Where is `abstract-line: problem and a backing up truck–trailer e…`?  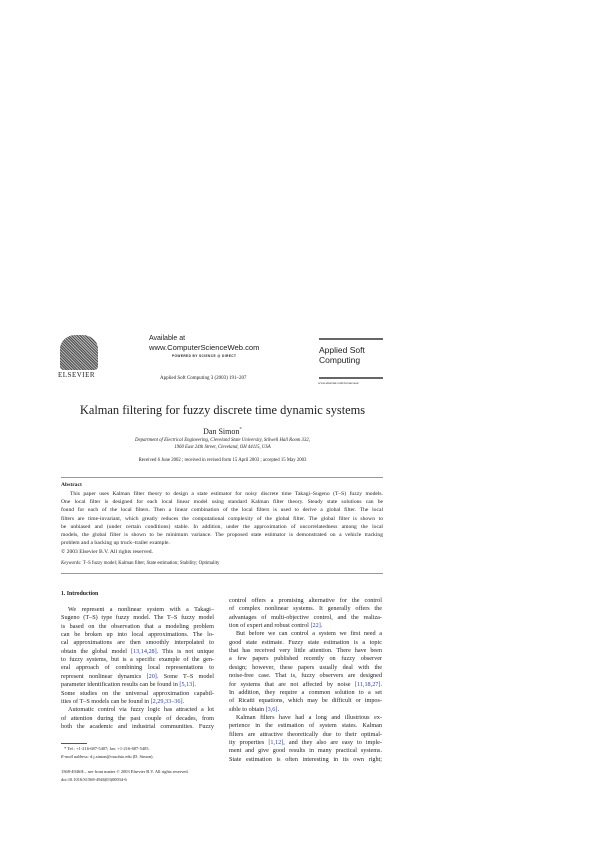
abstract-line: problem and a backing up truck–trailer e… is located at coordinates (115, 543).